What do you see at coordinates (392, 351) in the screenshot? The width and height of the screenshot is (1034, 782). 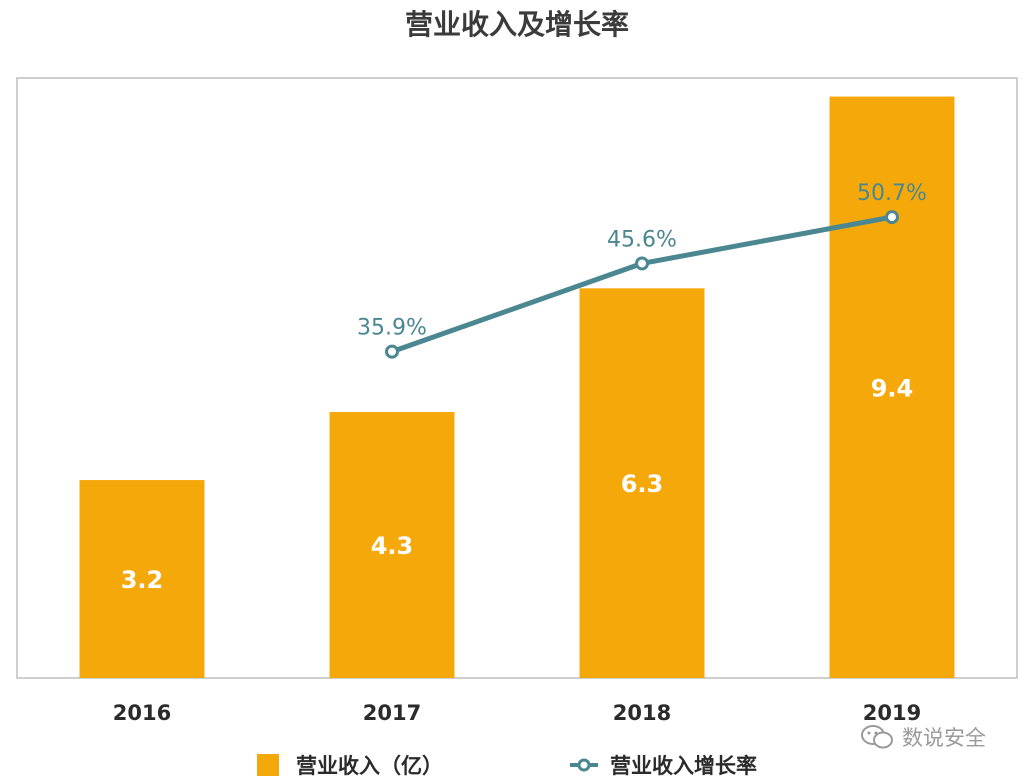 I see `growth-point-2017` at bounding box center [392, 351].